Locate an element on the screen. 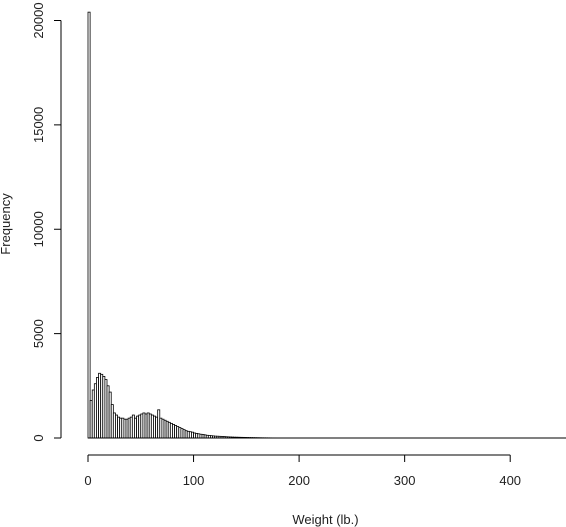 The height and width of the screenshot is (527, 566). y-tick-label: 5000 is located at coordinates (38, 333).